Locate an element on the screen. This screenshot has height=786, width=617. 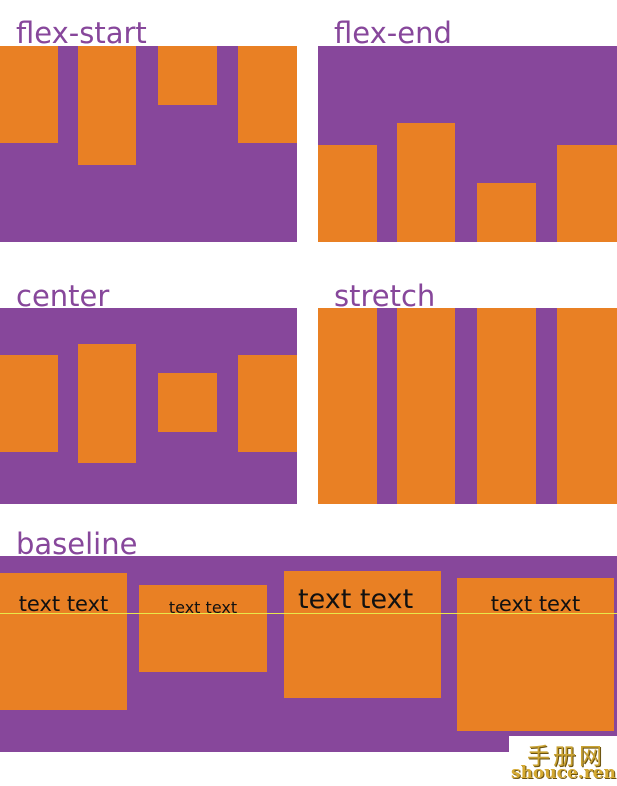
watermark-background is located at coordinates (563, 761).